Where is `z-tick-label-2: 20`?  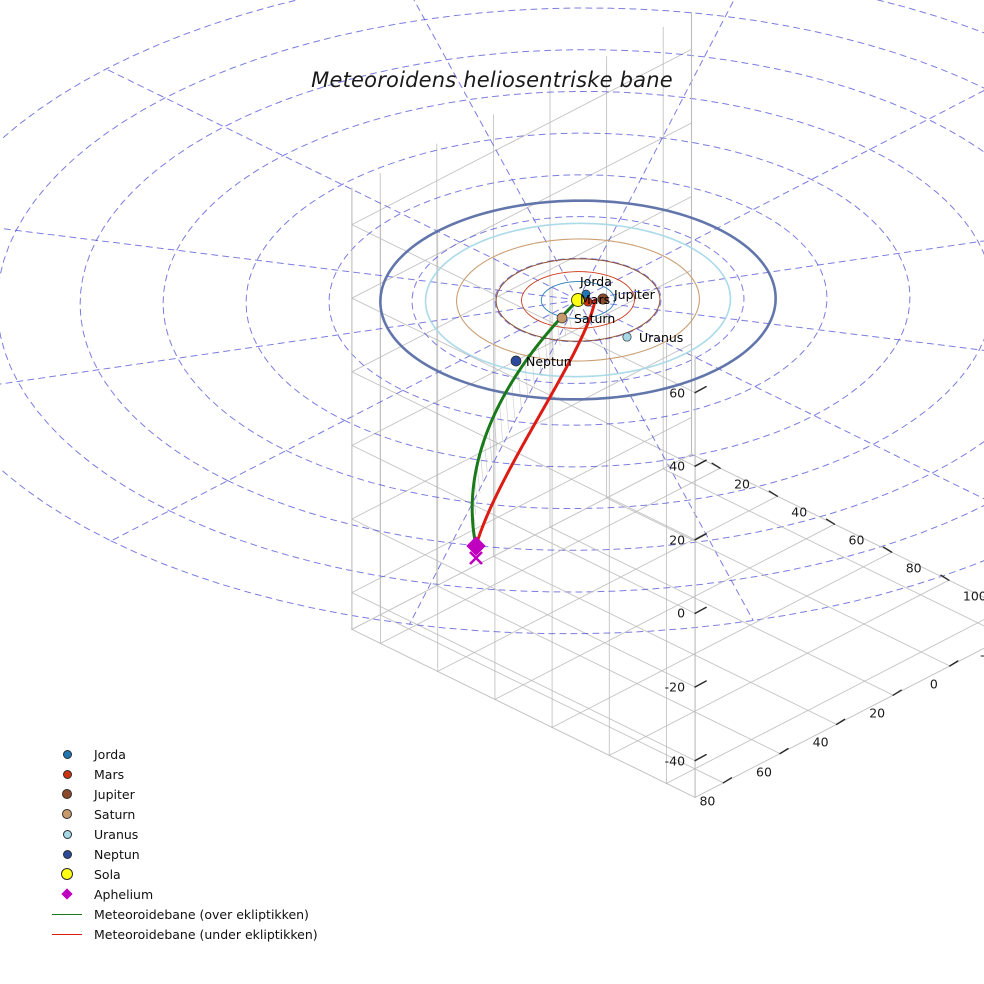
z-tick-label-2: 20 is located at coordinates (677, 540).